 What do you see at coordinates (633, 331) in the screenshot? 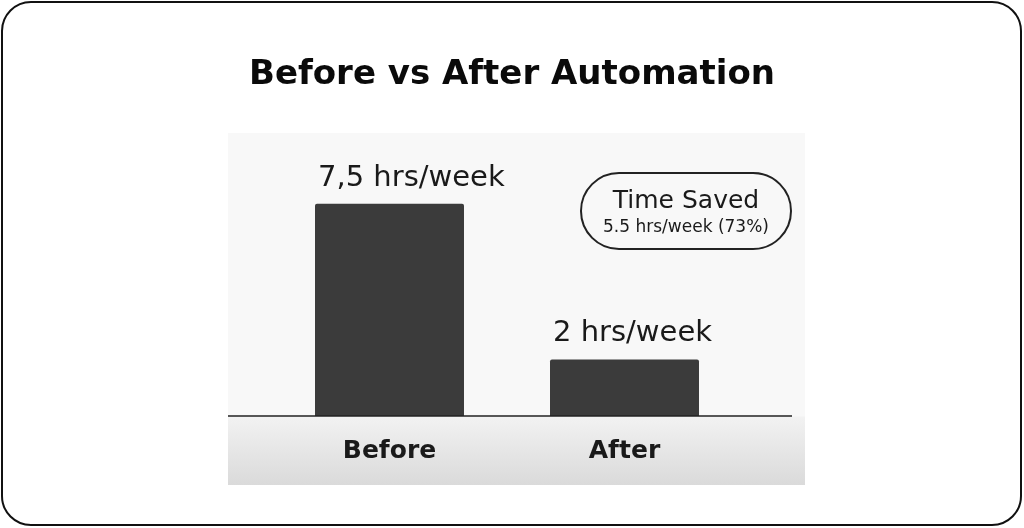
I see `data-label: 2 hrs/week` at bounding box center [633, 331].